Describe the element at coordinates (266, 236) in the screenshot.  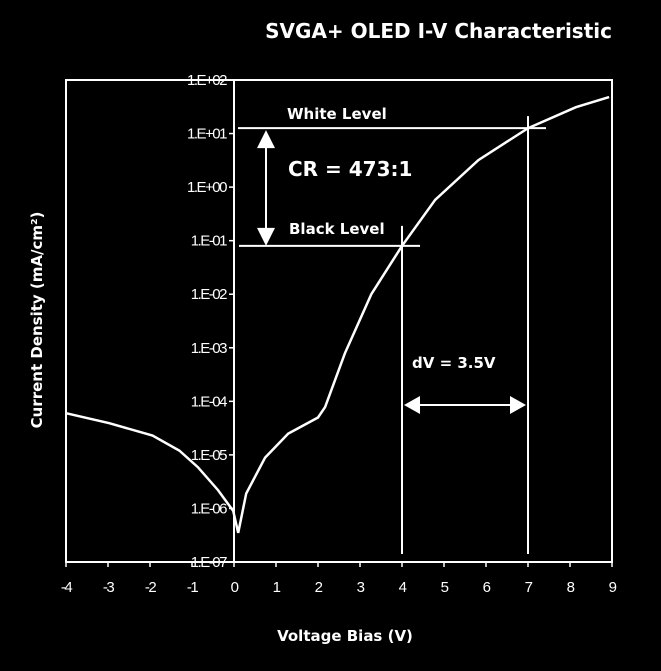
I see `arrow-down-icon` at that location.